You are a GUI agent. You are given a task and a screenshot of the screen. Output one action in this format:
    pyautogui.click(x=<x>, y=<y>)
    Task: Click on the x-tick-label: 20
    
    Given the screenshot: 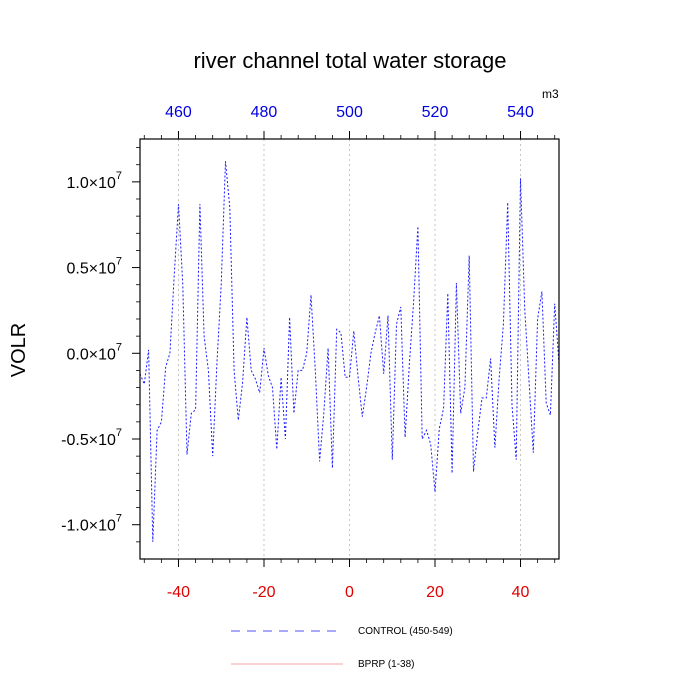 What is the action you would take?
    pyautogui.click(x=435, y=592)
    